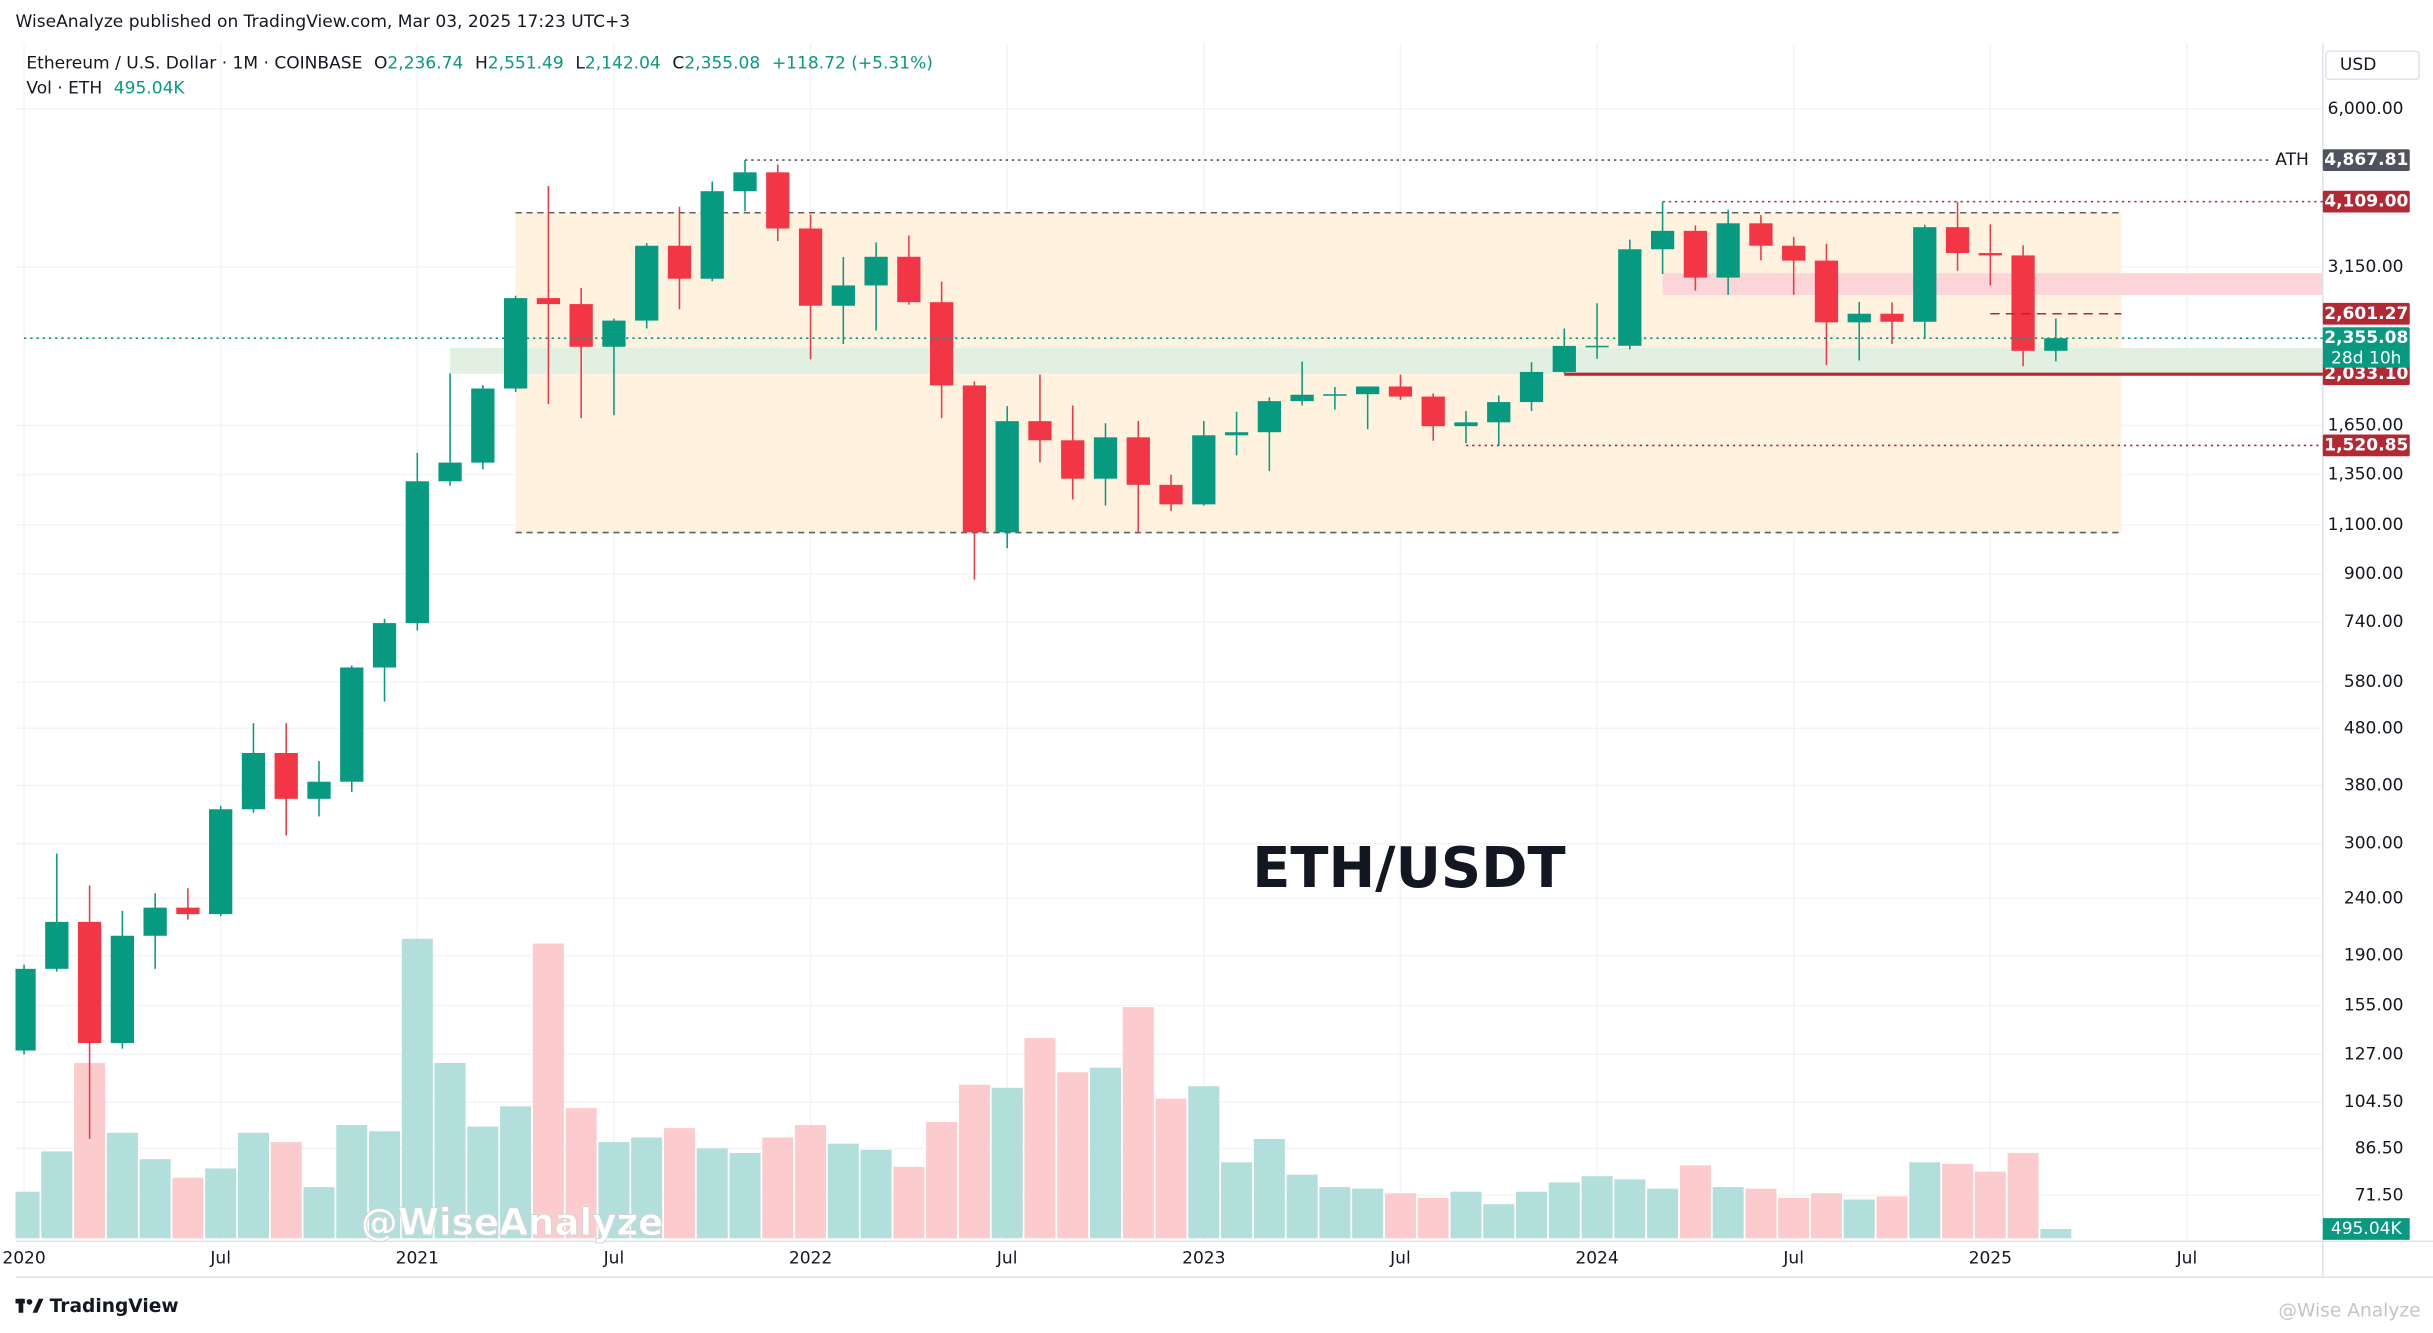 The height and width of the screenshot is (1333, 2433). I want to click on y-tick-label: 300.00, so click(2374, 844).